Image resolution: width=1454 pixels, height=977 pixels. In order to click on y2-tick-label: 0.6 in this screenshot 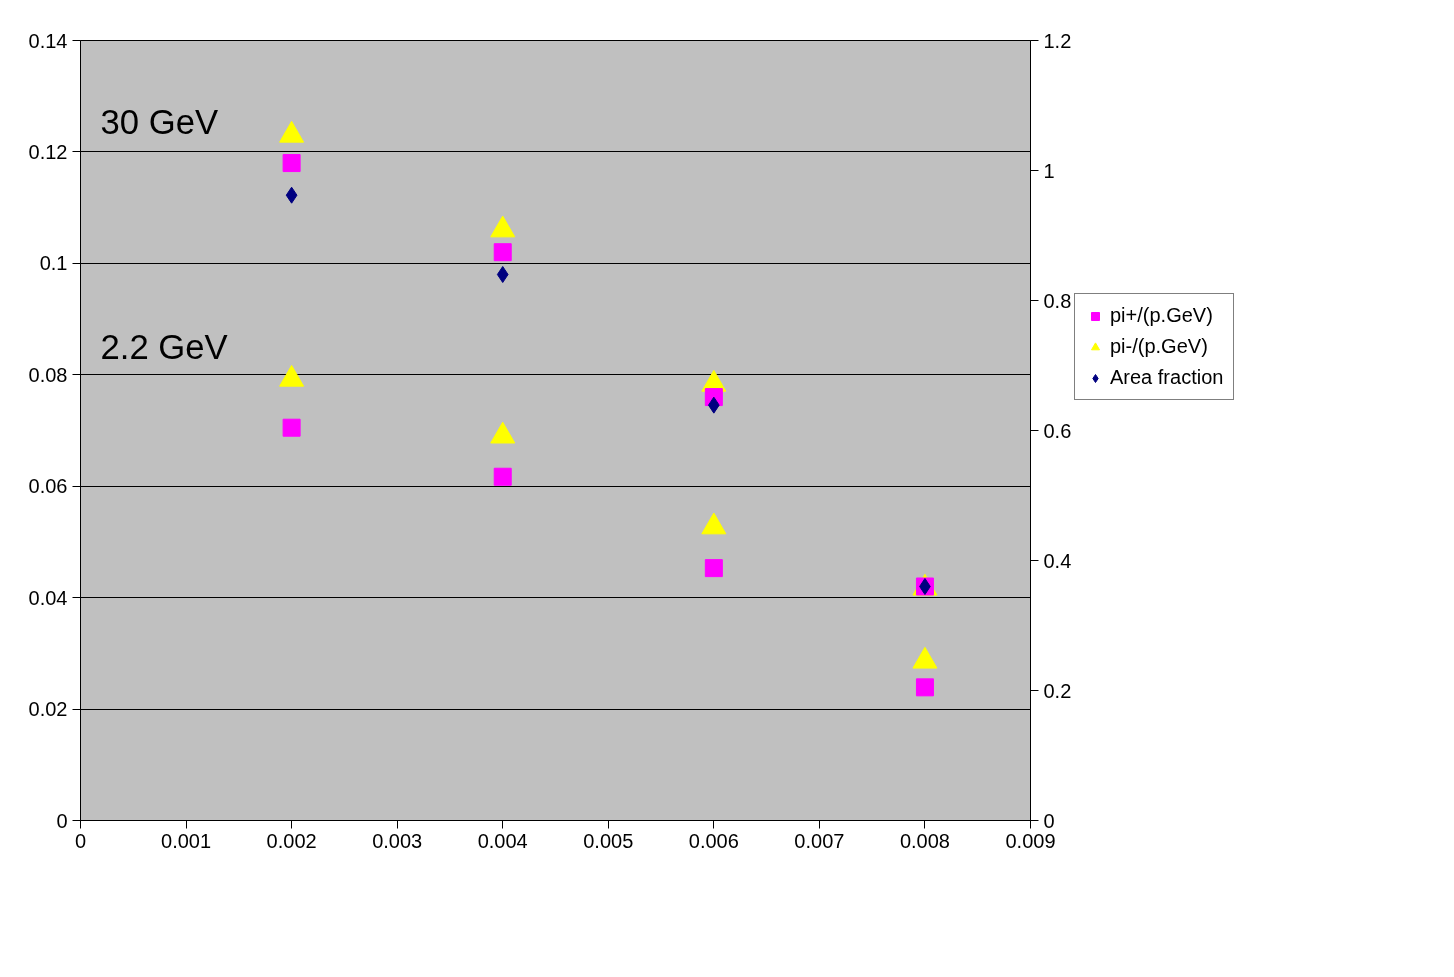, I will do `click(1057, 430)`.